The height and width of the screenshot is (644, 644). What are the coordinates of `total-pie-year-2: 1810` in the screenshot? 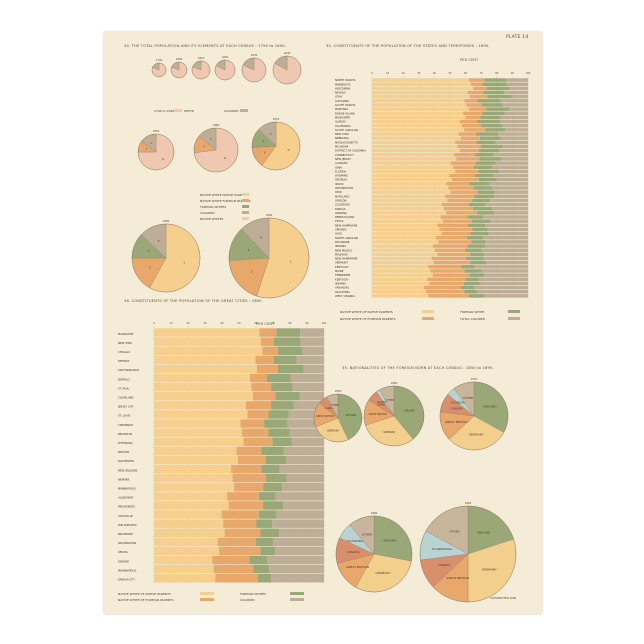 It's located at (201, 58).